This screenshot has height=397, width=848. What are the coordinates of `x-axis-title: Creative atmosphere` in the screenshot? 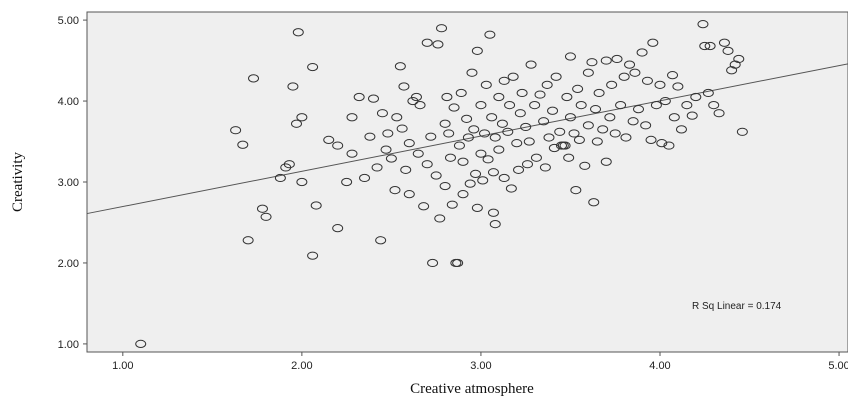 It's located at (472, 389).